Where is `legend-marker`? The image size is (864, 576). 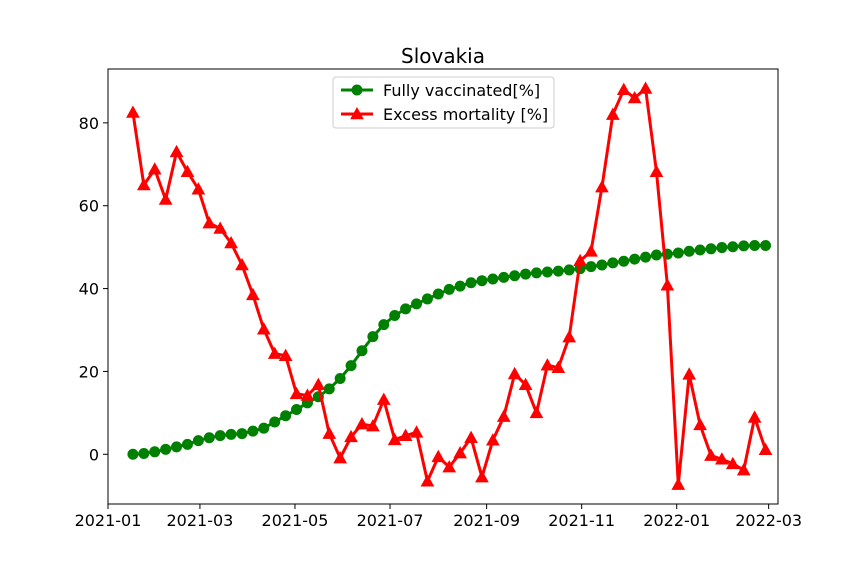
legend-marker is located at coordinates (357, 90).